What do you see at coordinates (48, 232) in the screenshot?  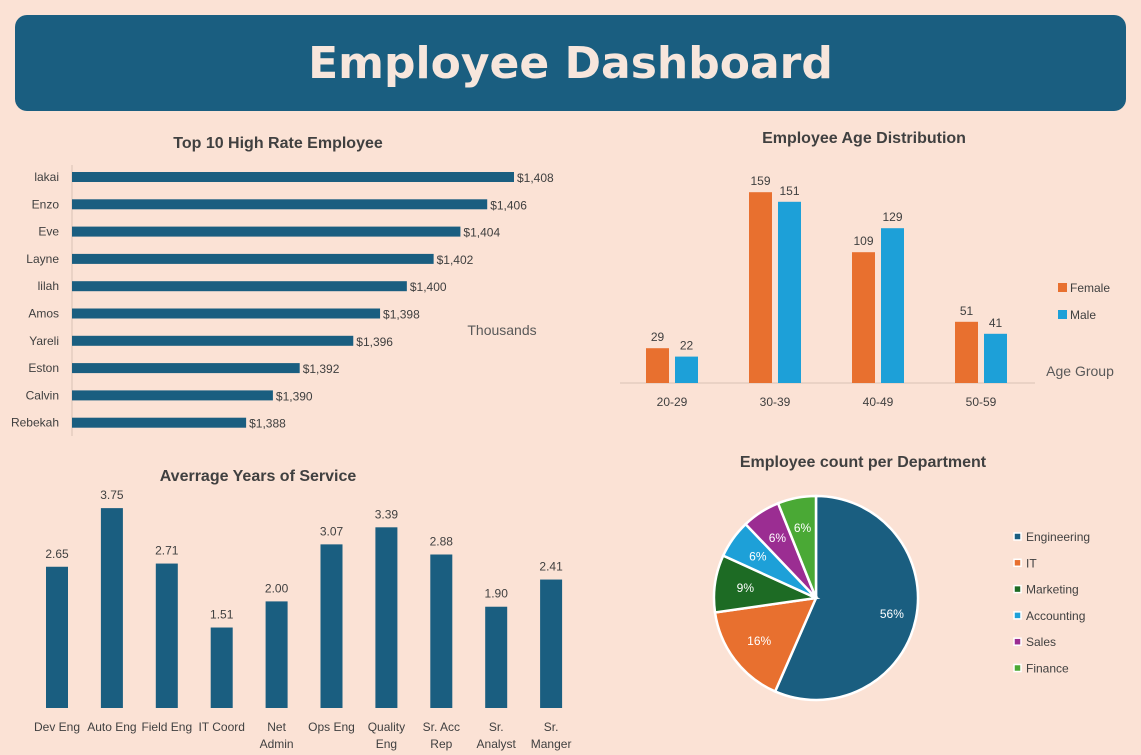 I see `category-label: Eve` at bounding box center [48, 232].